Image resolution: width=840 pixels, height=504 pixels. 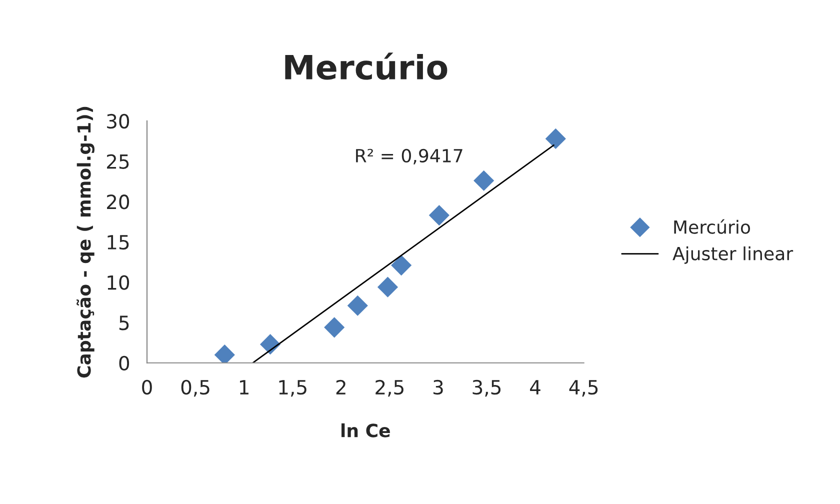 What do you see at coordinates (147, 387) in the screenshot?
I see `x-tick-label: 0` at bounding box center [147, 387].